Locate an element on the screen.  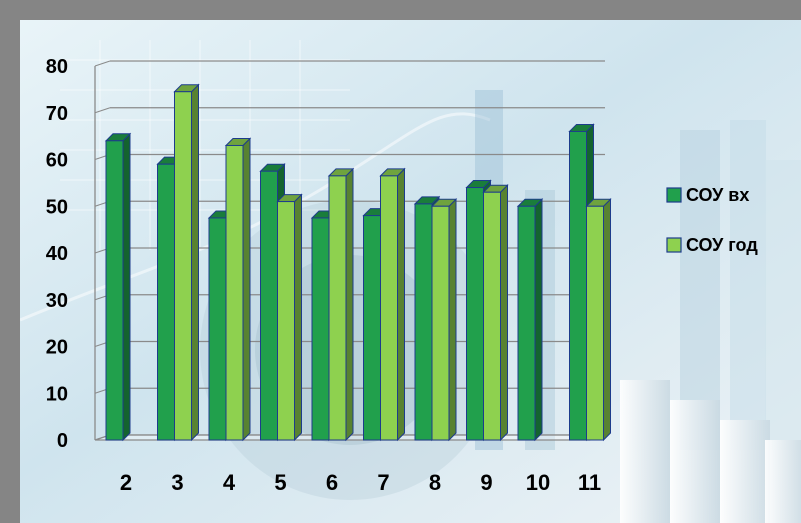
y-tick-label: 0 is located at coordinates (62, 441).